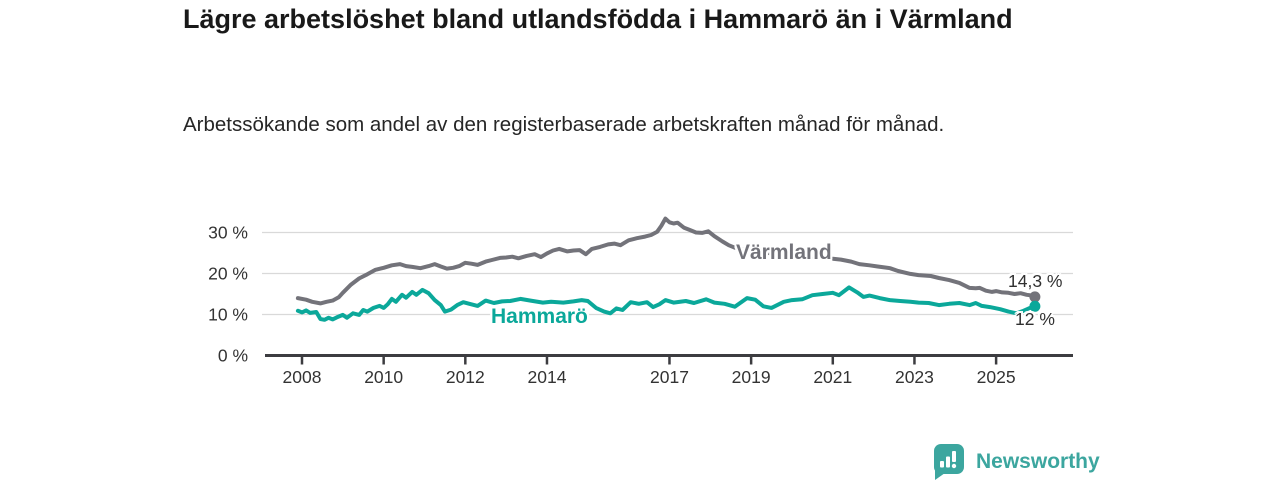  I want to click on series-label-varmland: Värmland, so click(784, 252).